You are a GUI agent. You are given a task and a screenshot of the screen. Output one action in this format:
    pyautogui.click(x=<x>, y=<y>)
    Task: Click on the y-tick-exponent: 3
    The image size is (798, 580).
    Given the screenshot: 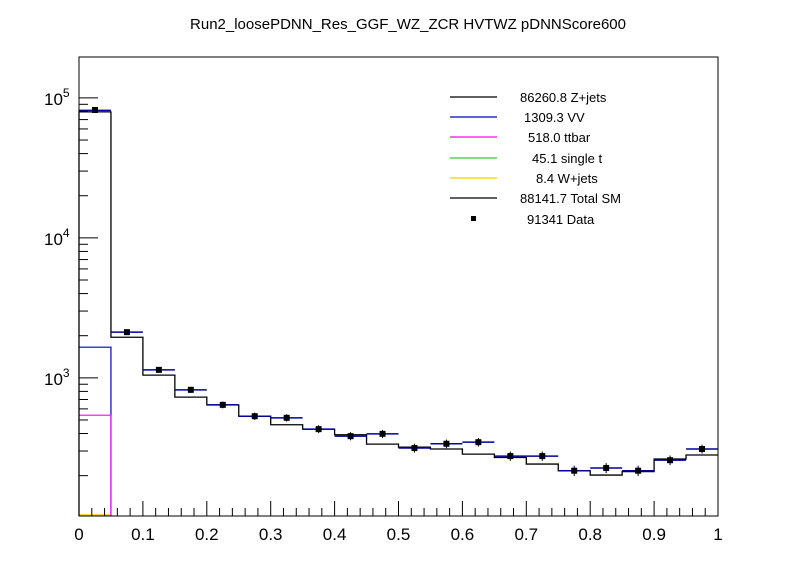 What is the action you would take?
    pyautogui.click(x=66, y=373)
    